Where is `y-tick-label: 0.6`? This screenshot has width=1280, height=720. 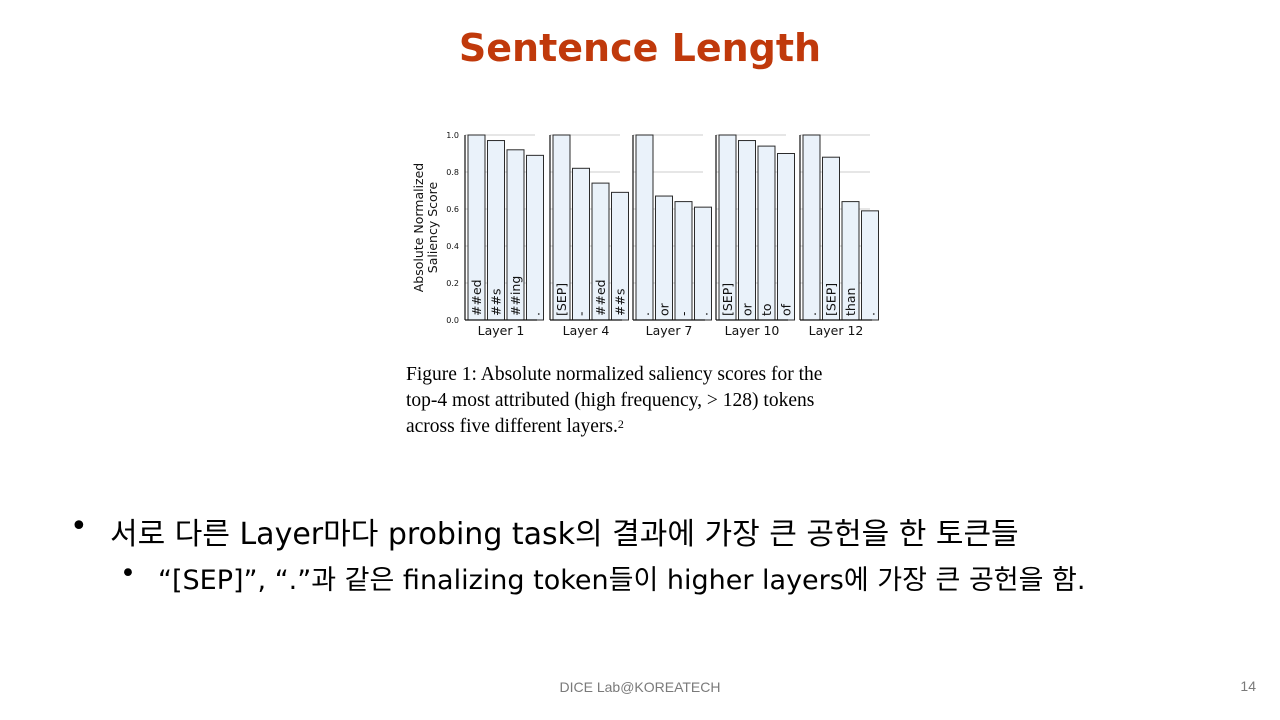 y-tick-label: 0.6 is located at coordinates (452, 209).